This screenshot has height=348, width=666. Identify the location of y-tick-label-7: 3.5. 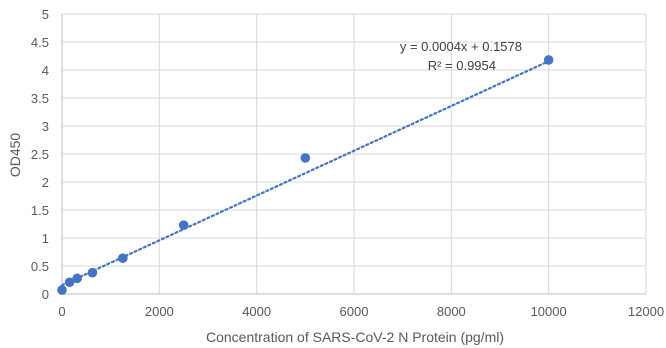
(40, 98).